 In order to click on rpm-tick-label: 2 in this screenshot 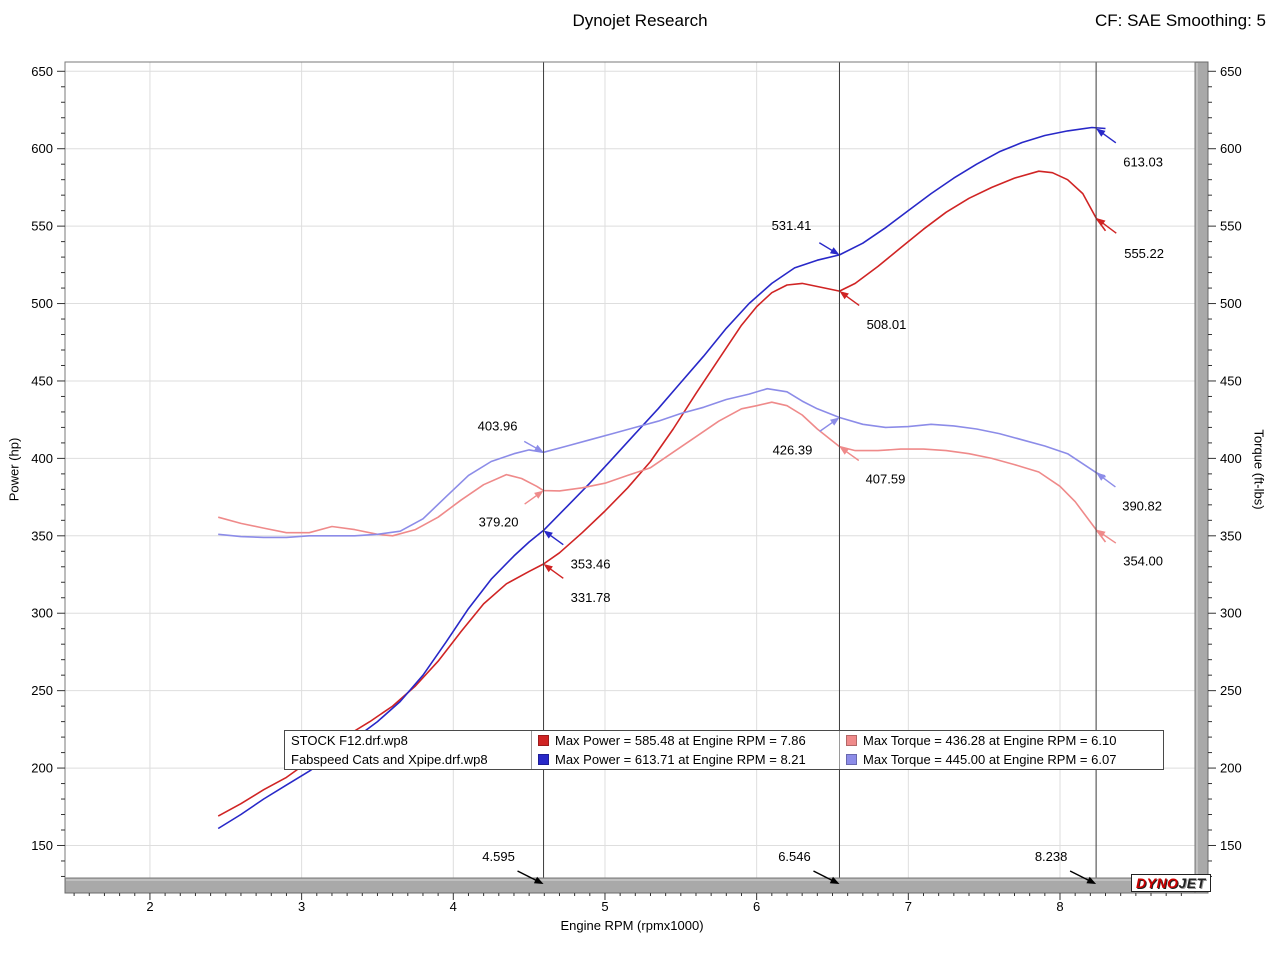, I will do `click(149, 906)`.